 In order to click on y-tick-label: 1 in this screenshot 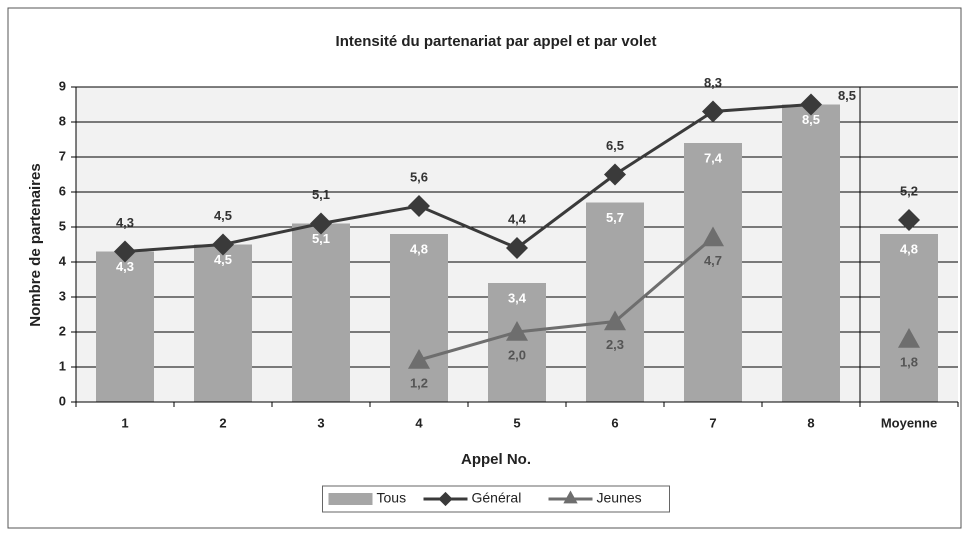, I will do `click(62, 365)`.